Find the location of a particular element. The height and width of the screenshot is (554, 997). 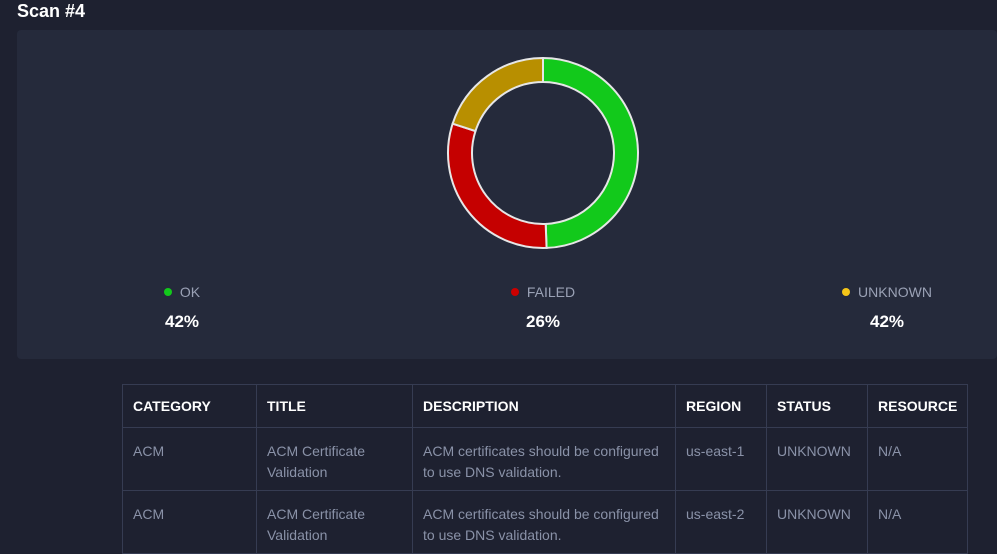

legend-ok-label: OK is located at coordinates (190, 292).